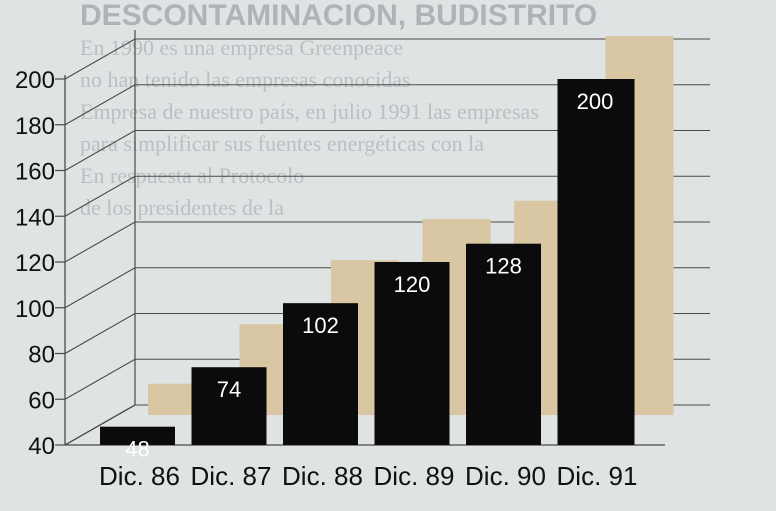 This screenshot has width=776, height=511. I want to click on data-label: 200, so click(595, 101).